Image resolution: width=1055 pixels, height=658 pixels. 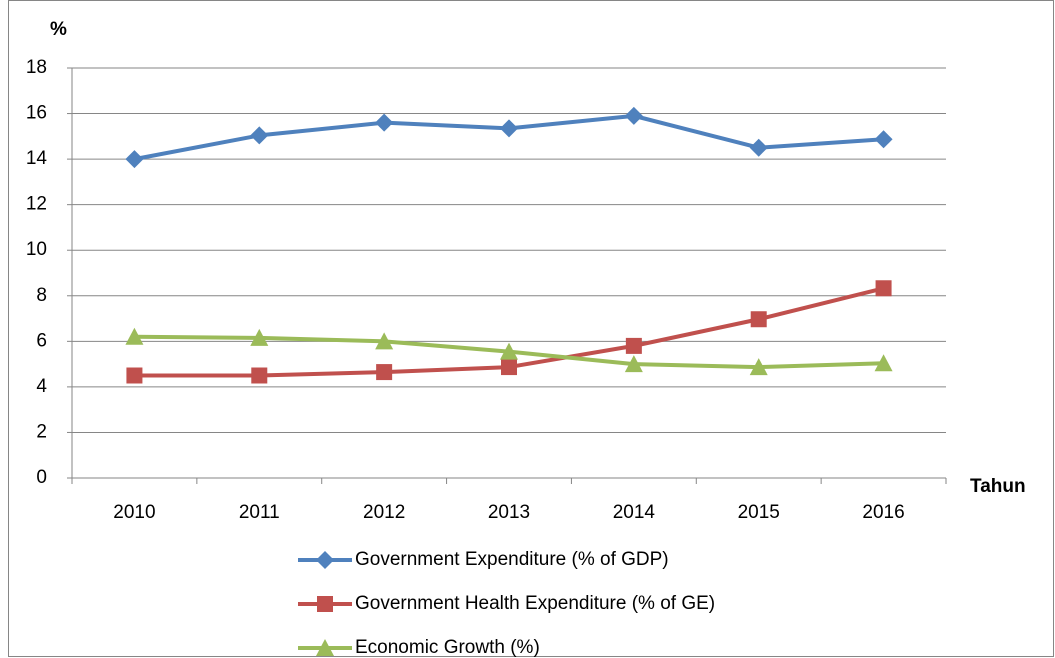 What do you see at coordinates (36, 113) in the screenshot?
I see `y-tick-label: 16` at bounding box center [36, 113].